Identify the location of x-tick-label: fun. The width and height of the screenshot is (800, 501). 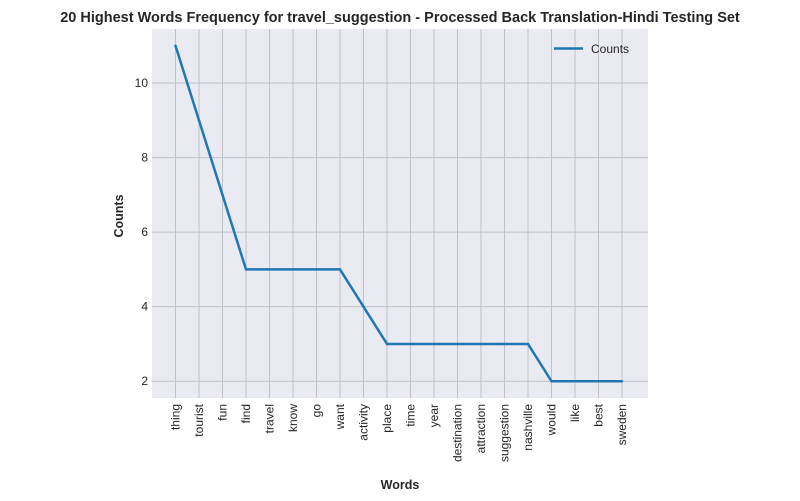
(223, 412).